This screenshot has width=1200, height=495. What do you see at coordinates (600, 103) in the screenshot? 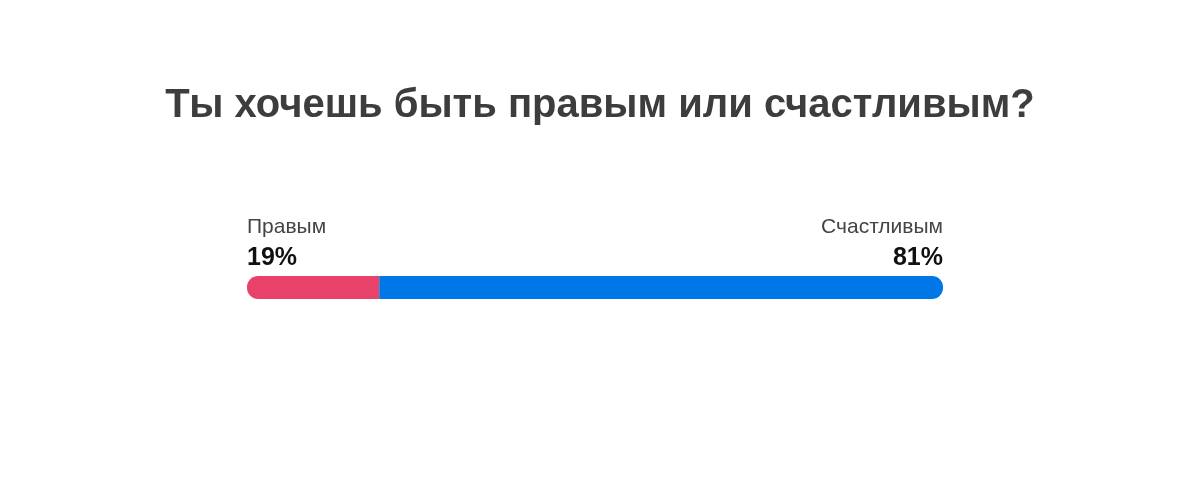
I see `chart-title: Ты хочешь быть правым или счастливым?` at bounding box center [600, 103].